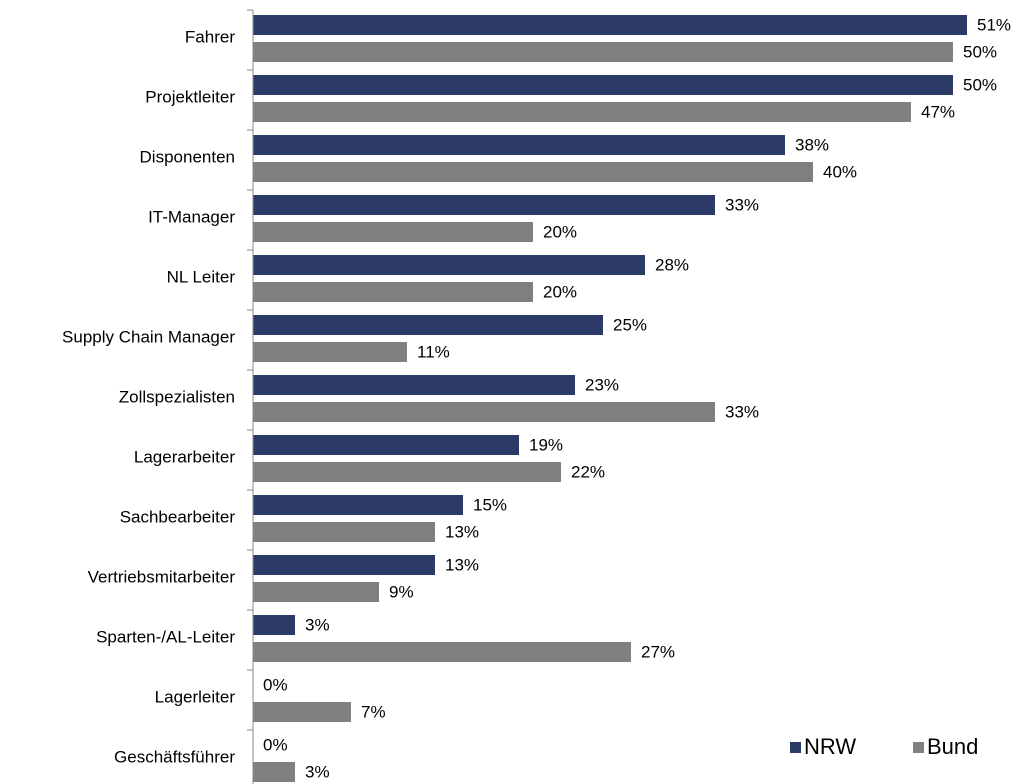  Describe the element at coordinates (191, 216) in the screenshot. I see `category-label: IT-Manager` at that location.